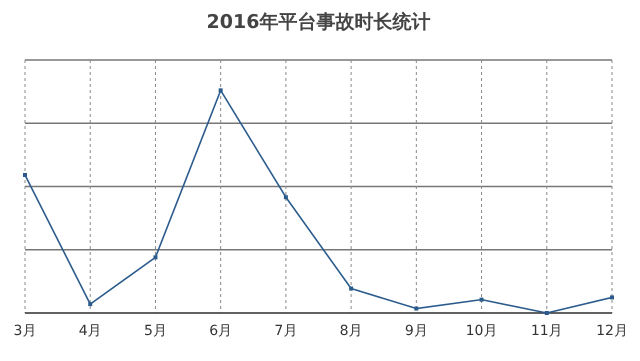  I want to click on x-tick-label: 10月, so click(482, 331).